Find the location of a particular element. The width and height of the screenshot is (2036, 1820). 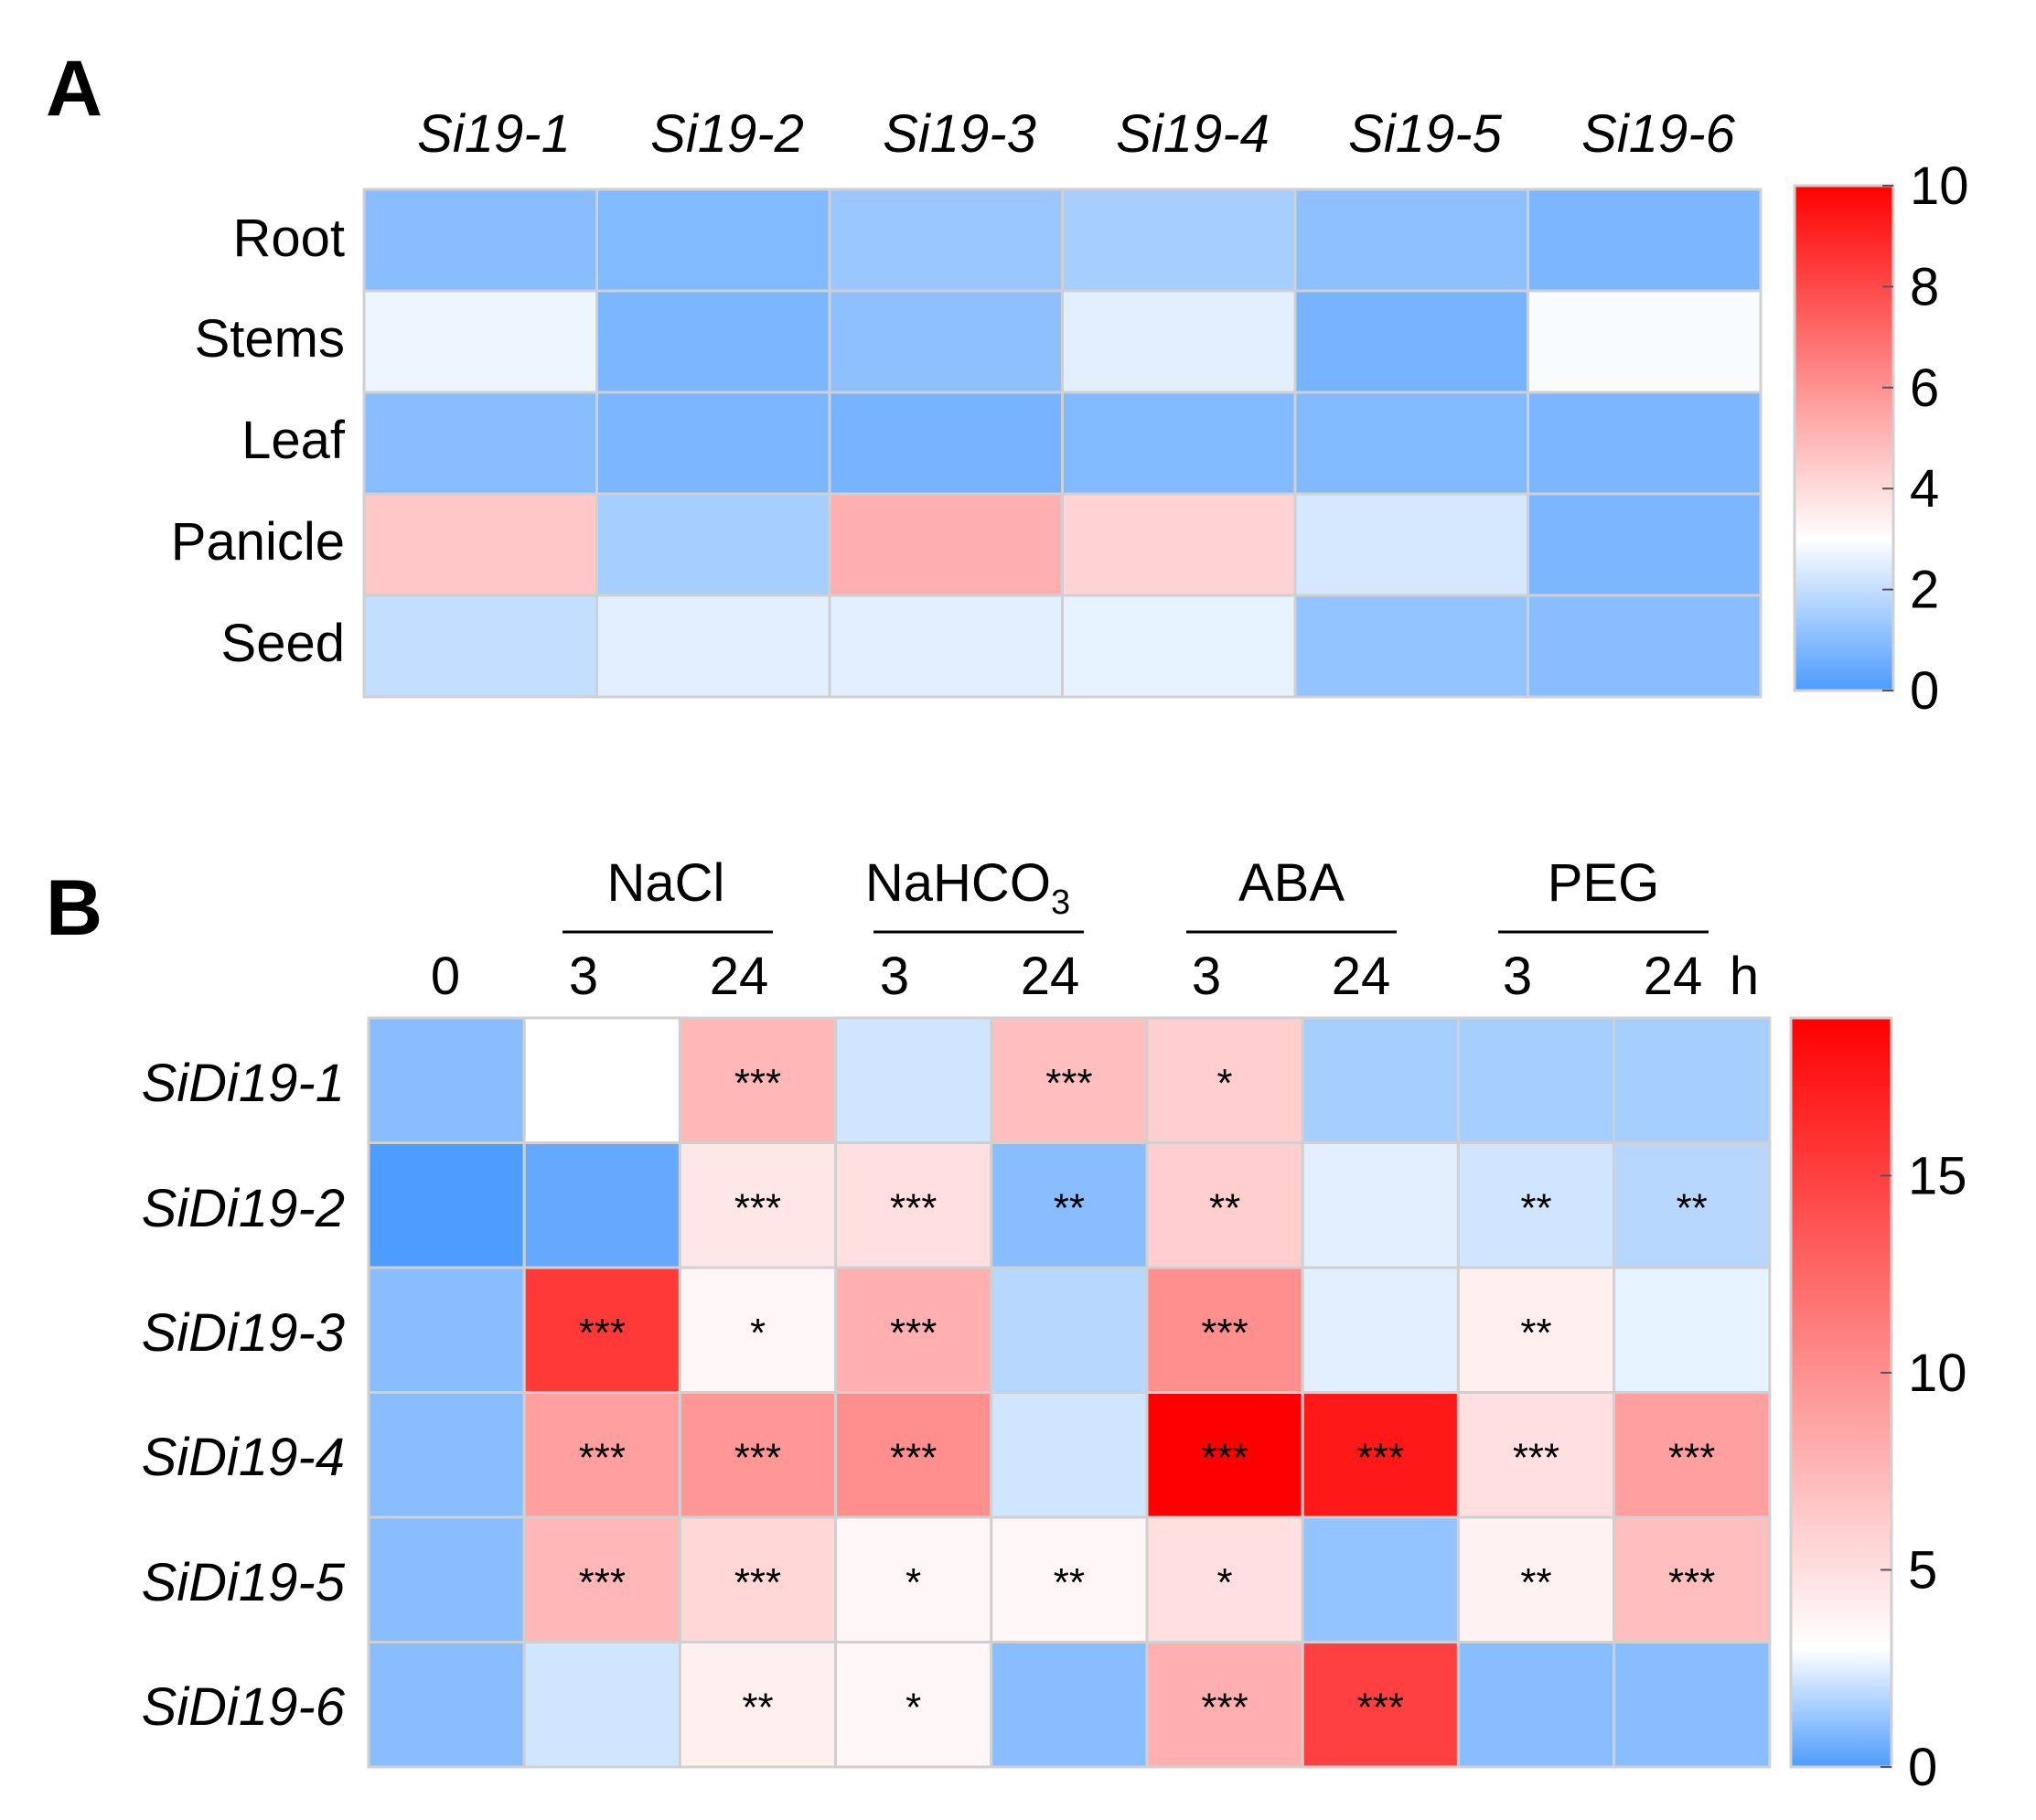

panel-b-letter: B is located at coordinates (74, 908).